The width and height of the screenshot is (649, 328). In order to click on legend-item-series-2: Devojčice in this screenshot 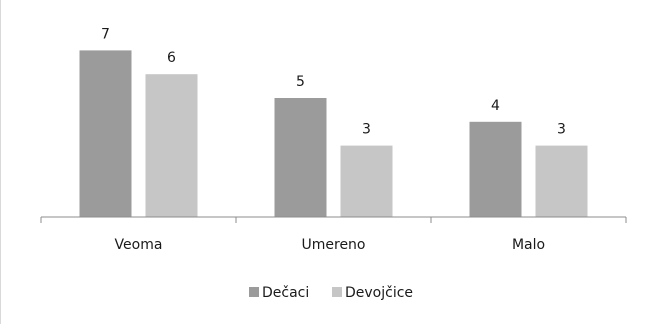, I will do `click(372, 293)`.